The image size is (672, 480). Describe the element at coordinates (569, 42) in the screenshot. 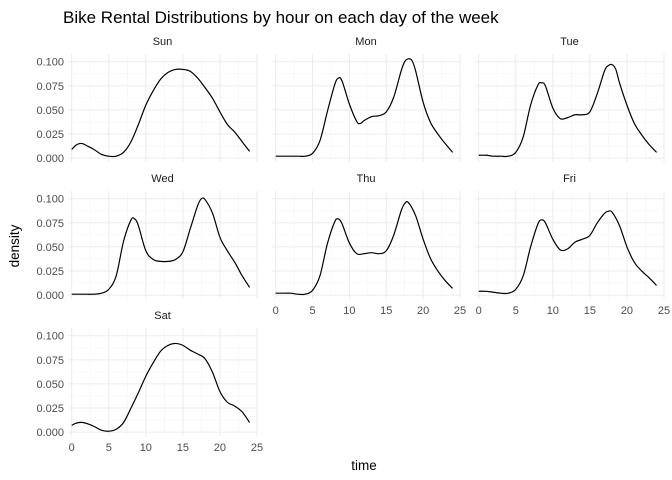

I see `facet-label-tue: Tue` at that location.